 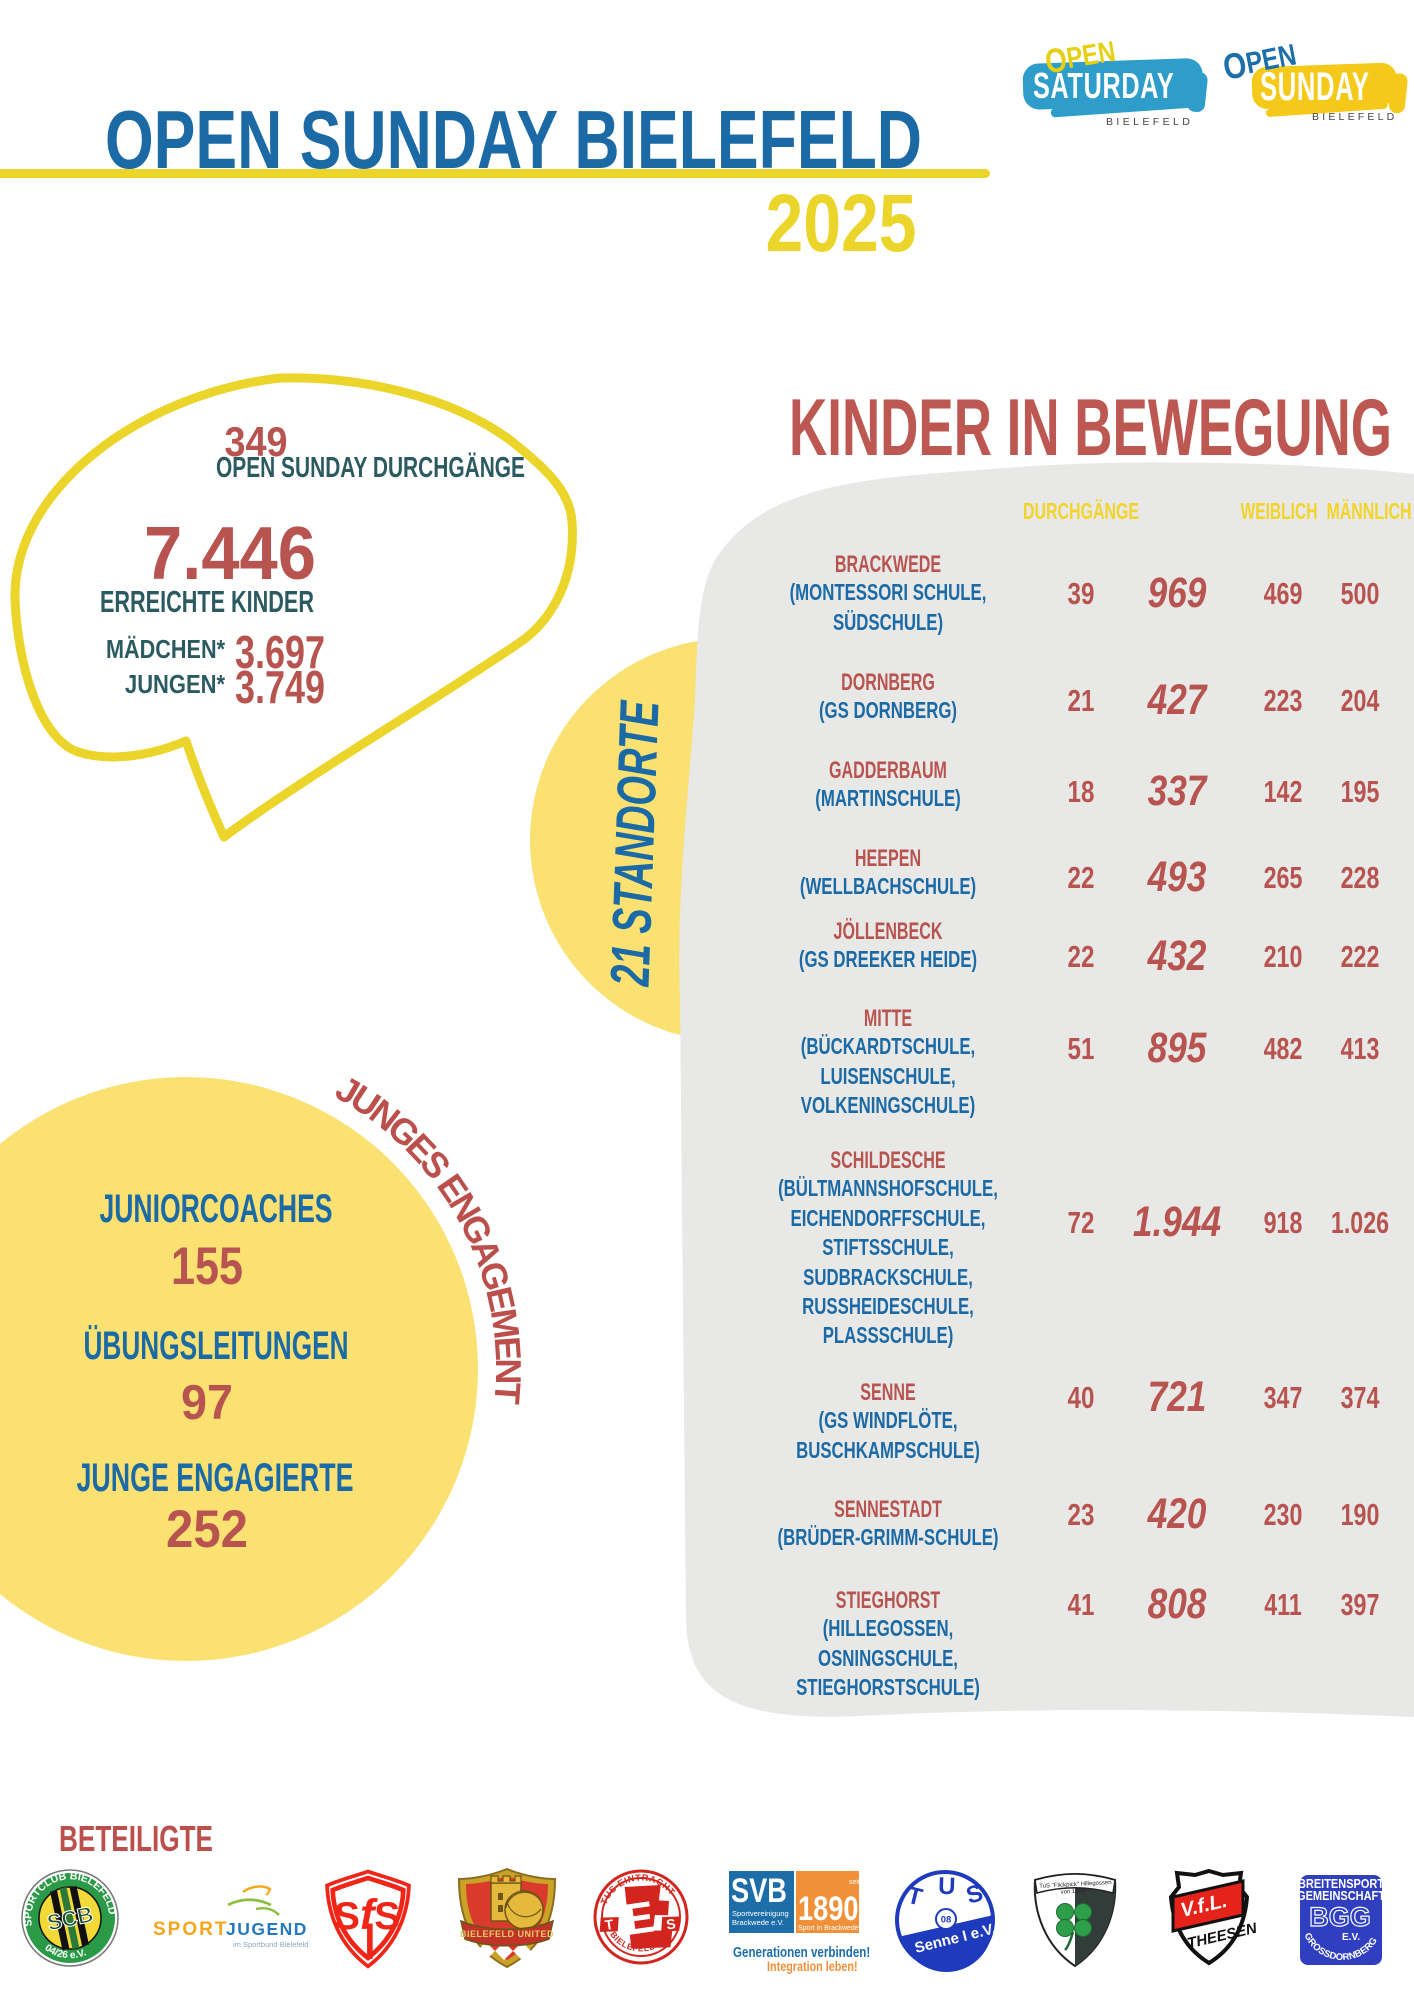 I want to click on svg-text: SVB, so click(x=759, y=1890).